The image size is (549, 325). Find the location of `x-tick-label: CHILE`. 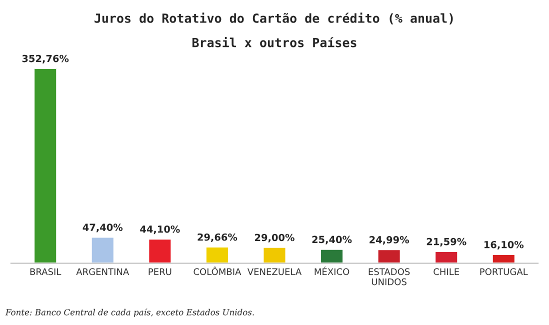

x-tick-label: CHILE is located at coordinates (447, 272).